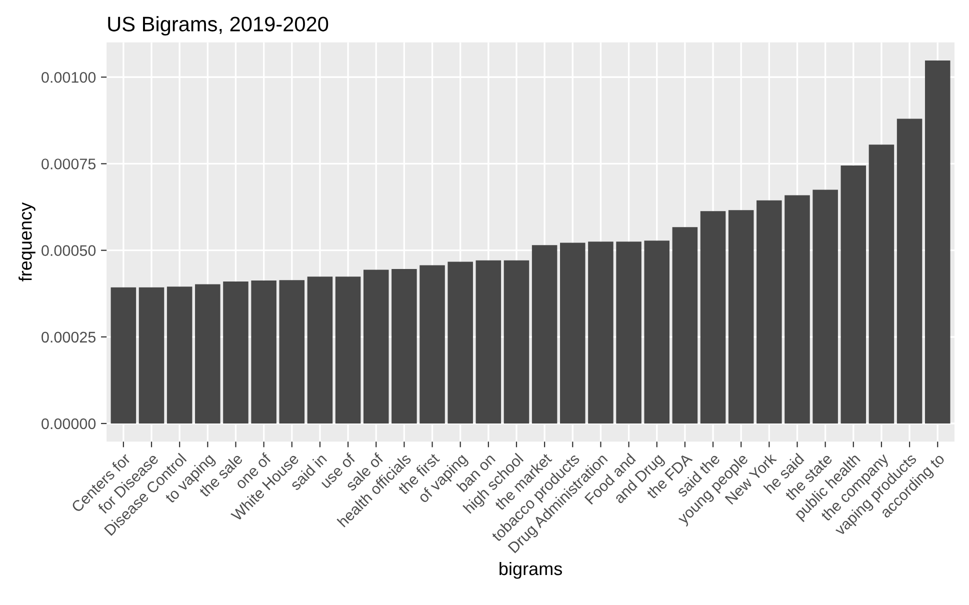 The width and height of the screenshot is (969, 605). Describe the element at coordinates (531, 570) in the screenshot. I see `x-axis-title: bigrams` at that location.